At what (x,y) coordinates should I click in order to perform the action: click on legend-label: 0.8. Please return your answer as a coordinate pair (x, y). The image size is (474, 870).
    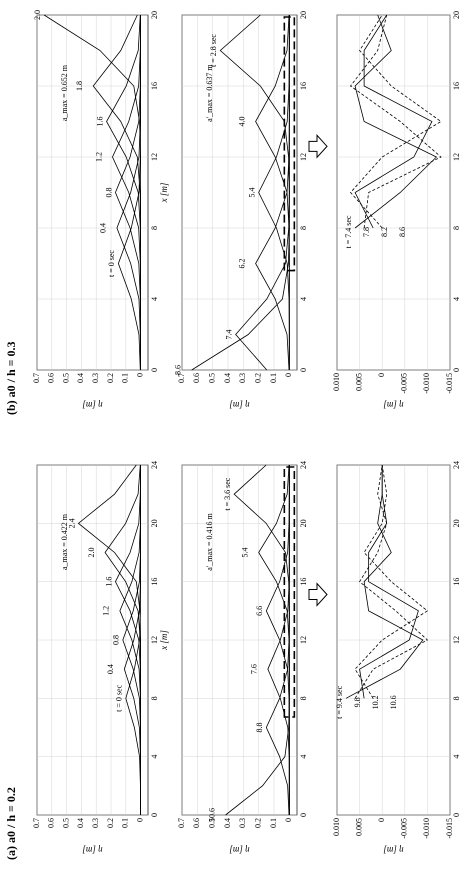
    Looking at the image, I should click on (116, 640).